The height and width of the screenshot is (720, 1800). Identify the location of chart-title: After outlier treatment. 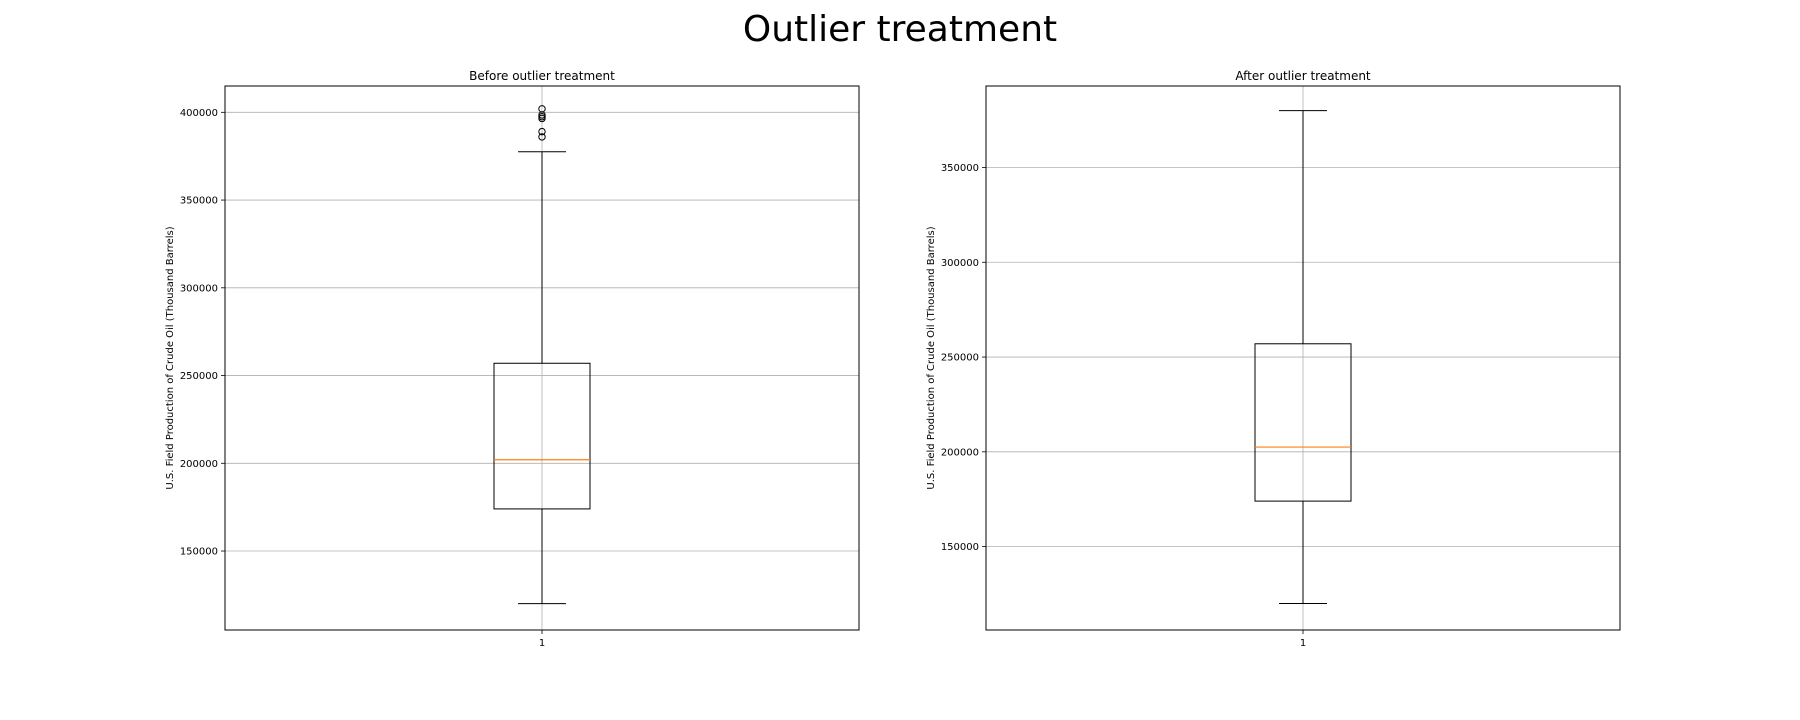
(1303, 76).